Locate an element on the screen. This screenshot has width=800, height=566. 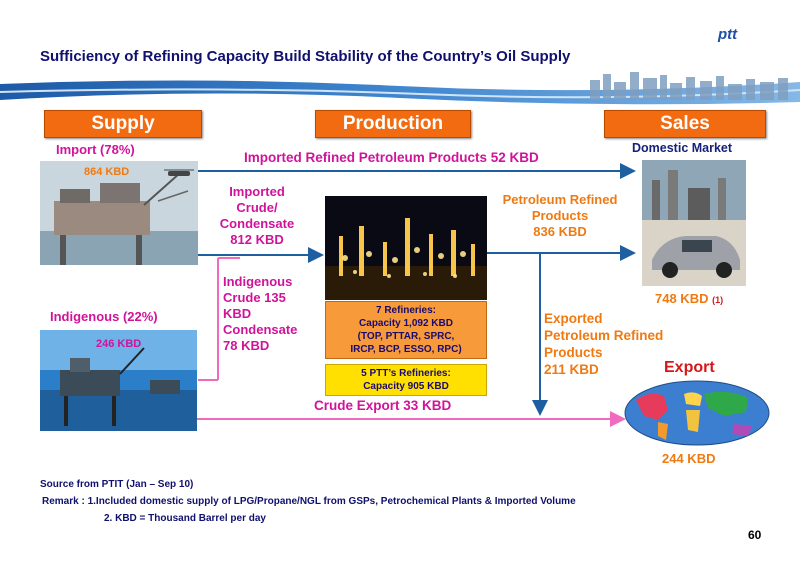
refineries-line: 7 Refineries: is located at coordinates (406, 310).